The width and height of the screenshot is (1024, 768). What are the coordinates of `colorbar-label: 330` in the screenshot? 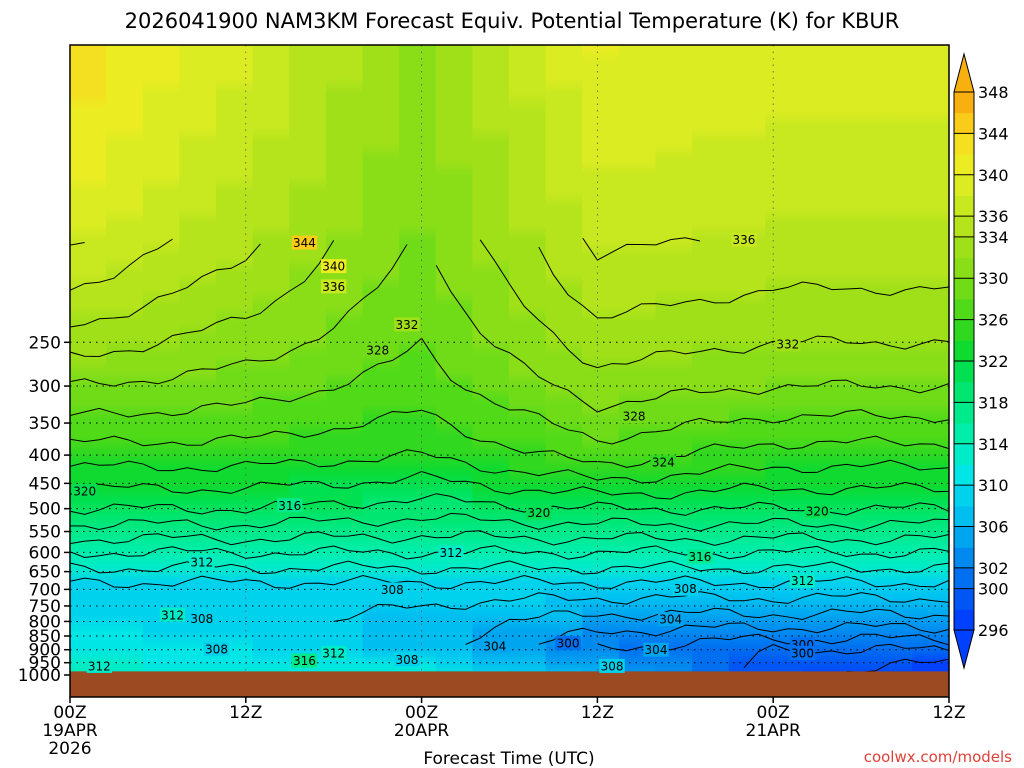 It's located at (993, 278).